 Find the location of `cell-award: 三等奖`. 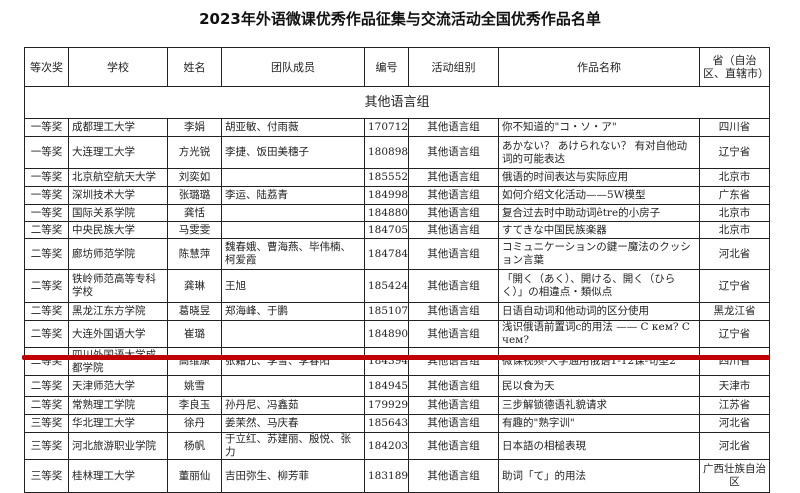

cell-award: 三等奖 is located at coordinates (46, 423).